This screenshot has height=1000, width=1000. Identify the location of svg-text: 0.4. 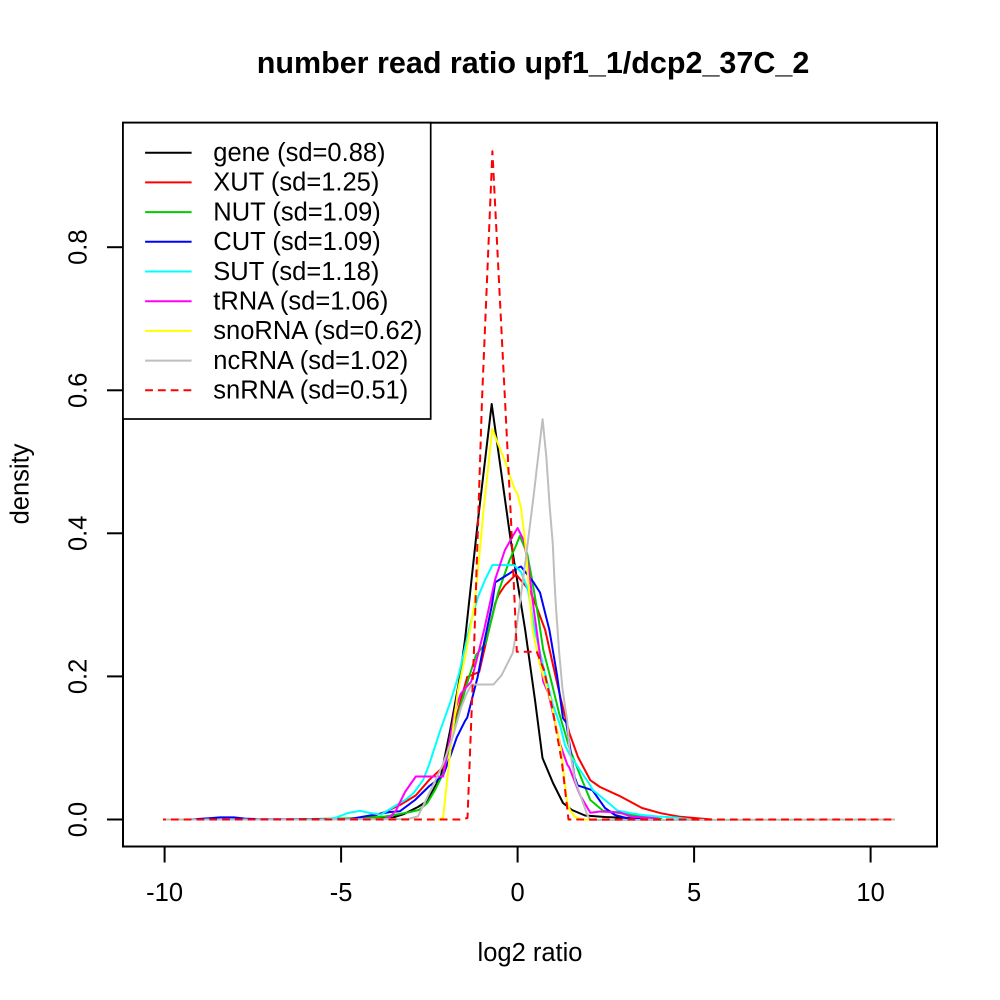
(79, 533).